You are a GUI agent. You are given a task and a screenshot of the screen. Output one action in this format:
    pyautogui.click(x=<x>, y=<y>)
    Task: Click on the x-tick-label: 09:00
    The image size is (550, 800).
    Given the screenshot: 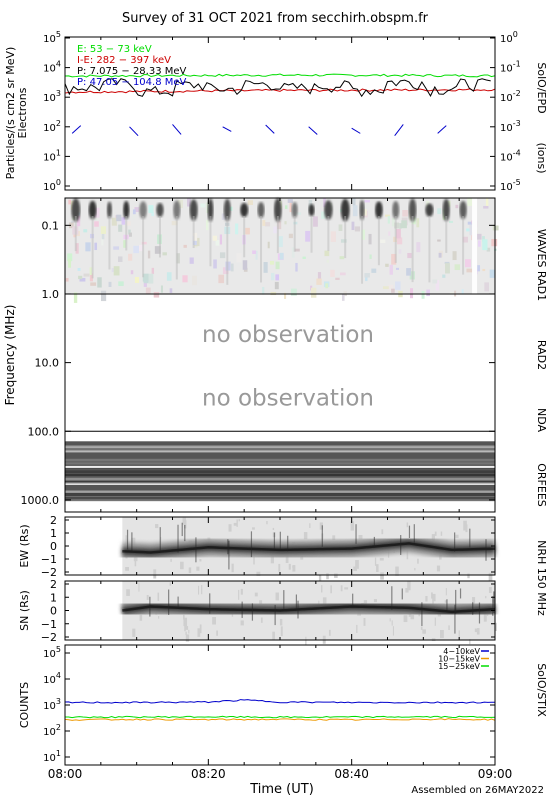 What is the action you would take?
    pyautogui.click(x=495, y=774)
    